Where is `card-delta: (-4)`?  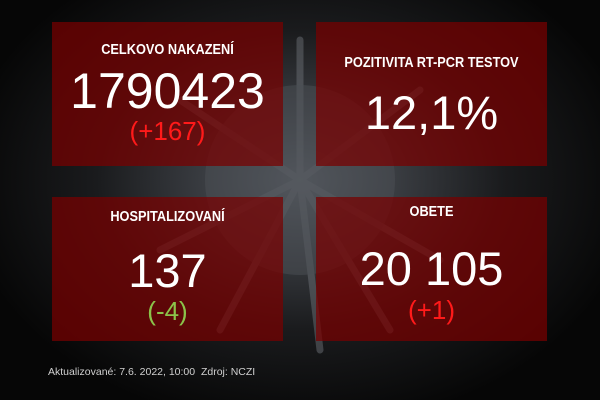 card-delta: (-4) is located at coordinates (167, 311).